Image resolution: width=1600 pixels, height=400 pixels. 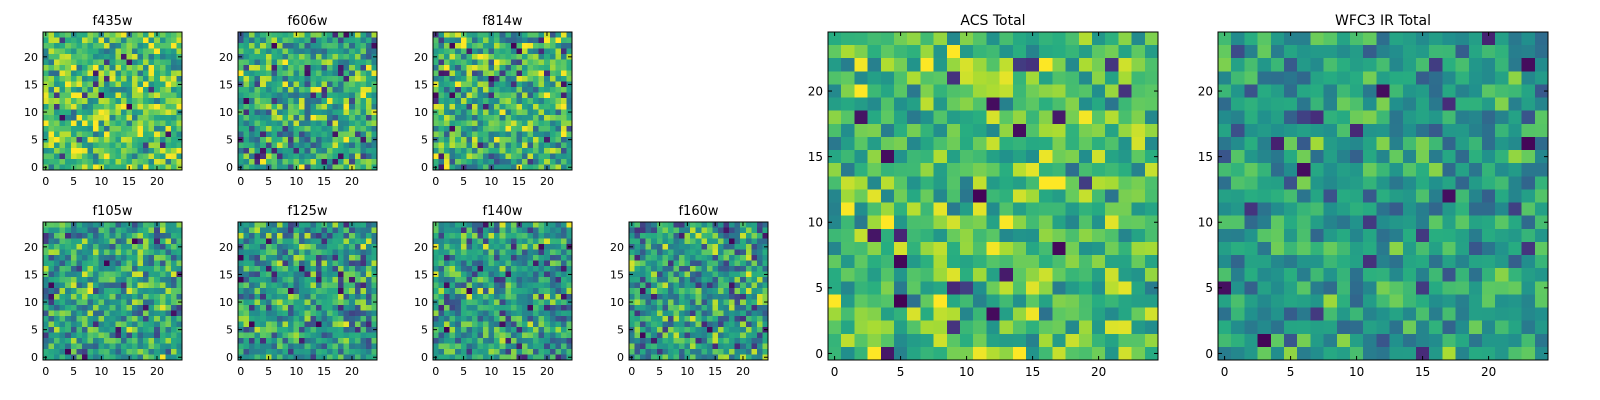 I want to click on x-tick-label: 20, so click(x=157, y=181).